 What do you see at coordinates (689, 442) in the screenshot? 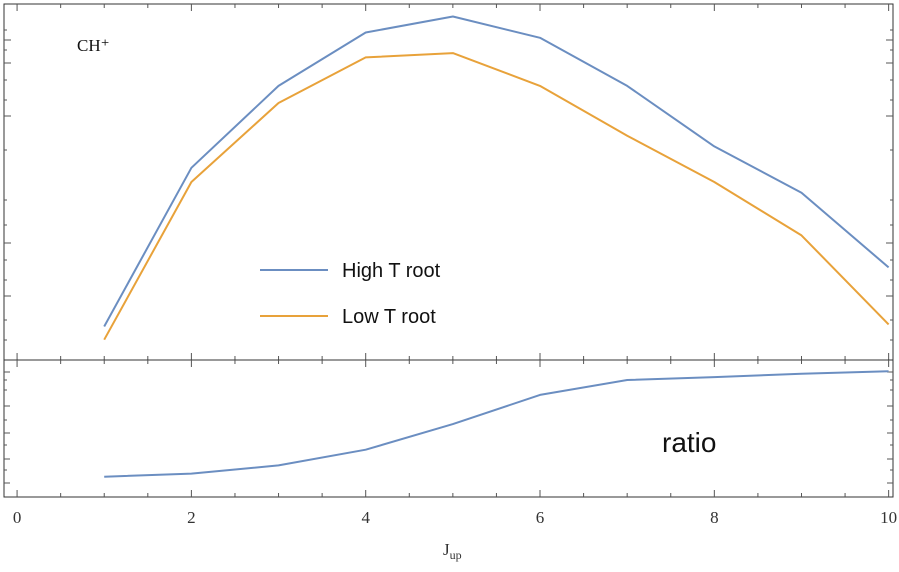
I see `panel-annotation-ratio: ratio` at bounding box center [689, 442].